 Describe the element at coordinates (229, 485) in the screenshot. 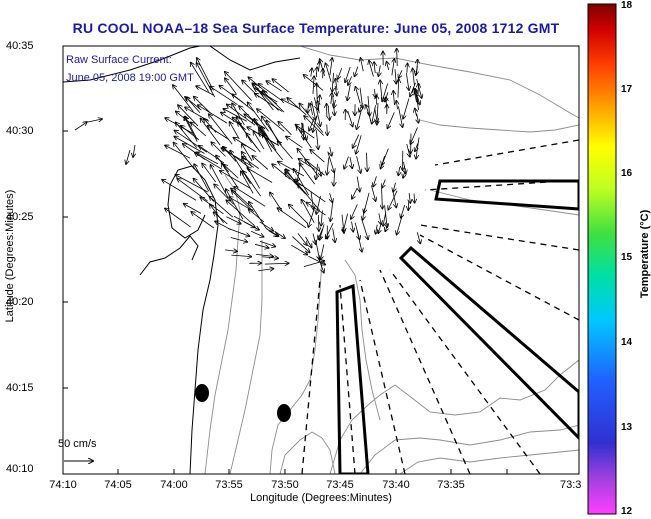

I see `xtick-label: 73:55` at that location.